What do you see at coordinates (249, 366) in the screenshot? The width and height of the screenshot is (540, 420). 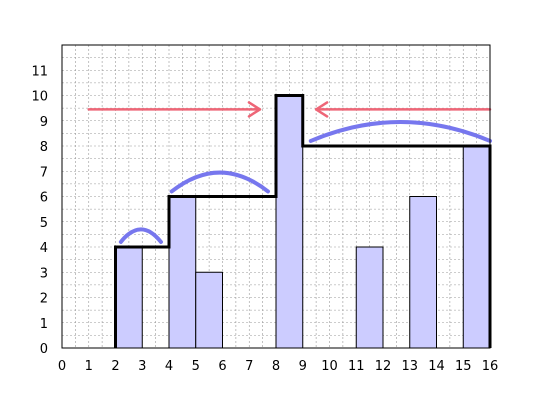 I see `x-tick-label: 7` at bounding box center [249, 366].